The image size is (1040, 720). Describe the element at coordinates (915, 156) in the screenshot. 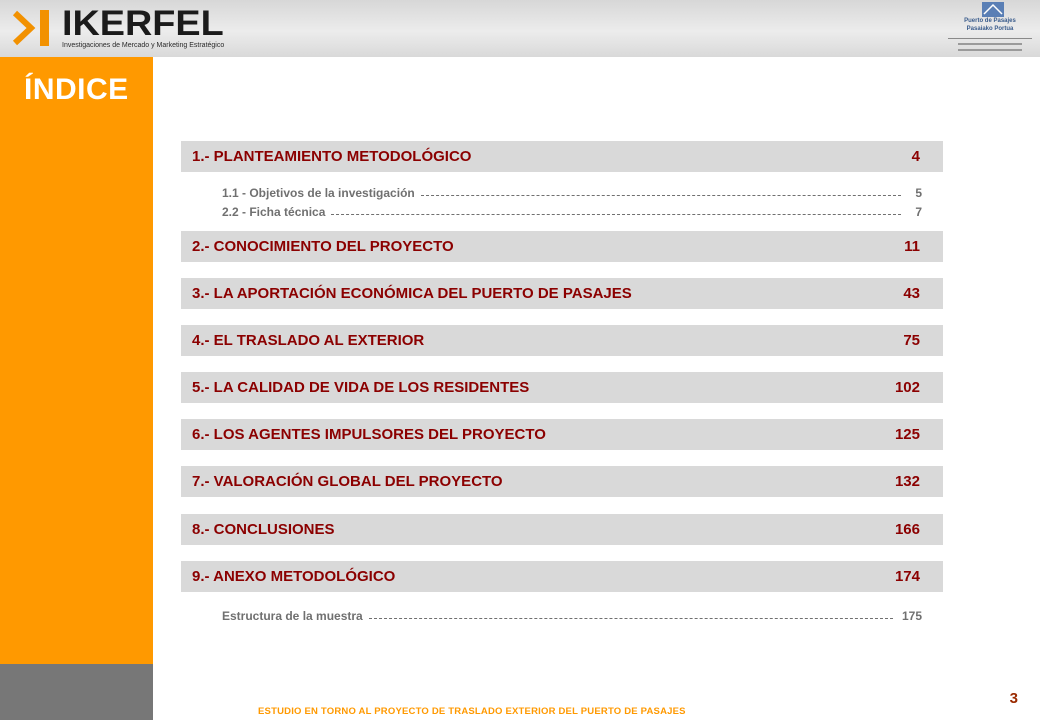

I see `toc-section-page: 4` at that location.